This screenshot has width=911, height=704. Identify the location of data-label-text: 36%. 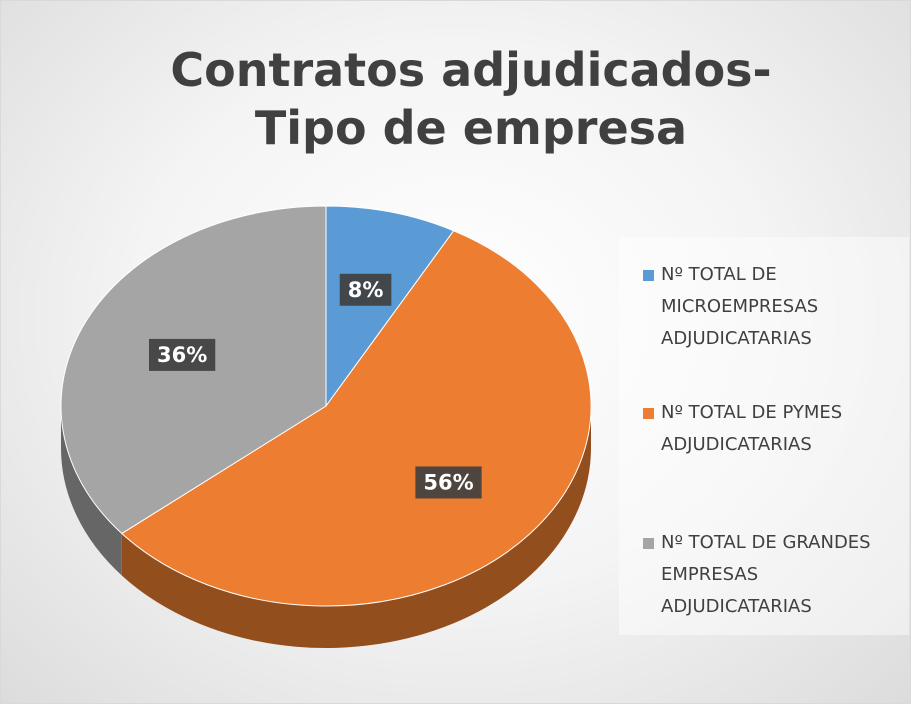
(182, 355).